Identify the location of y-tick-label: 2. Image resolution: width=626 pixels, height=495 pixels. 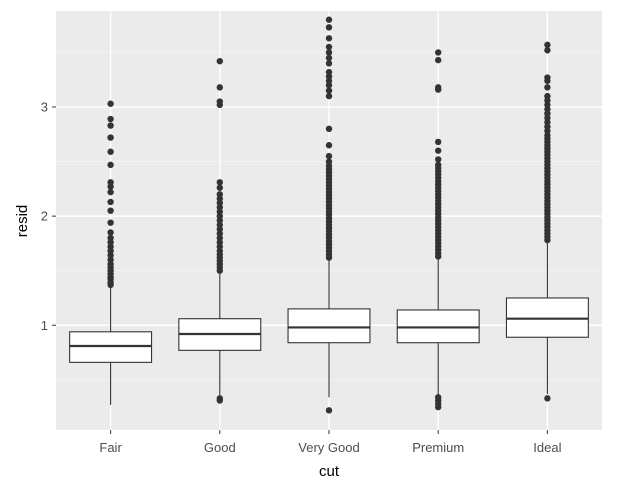
(44, 216).